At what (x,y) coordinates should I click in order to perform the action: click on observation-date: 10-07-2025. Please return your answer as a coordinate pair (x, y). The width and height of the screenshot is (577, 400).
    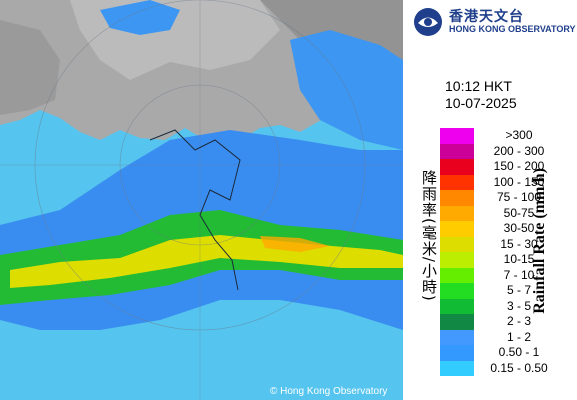
    Looking at the image, I should click on (481, 103).